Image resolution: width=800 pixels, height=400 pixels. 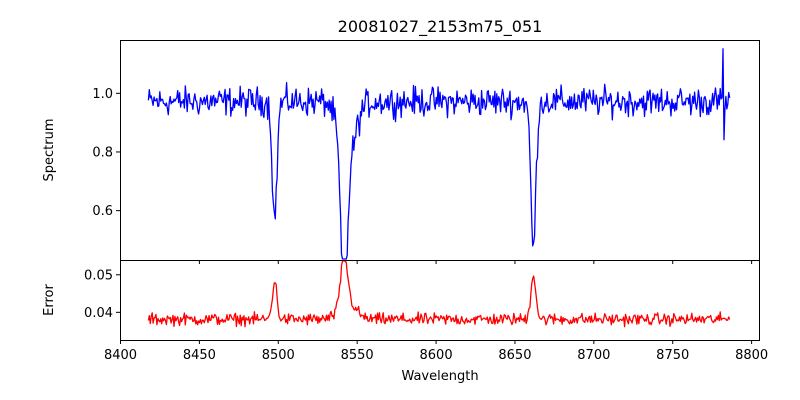 What do you see at coordinates (120, 355) in the screenshot?
I see `x-tick-label: 8400` at bounding box center [120, 355].